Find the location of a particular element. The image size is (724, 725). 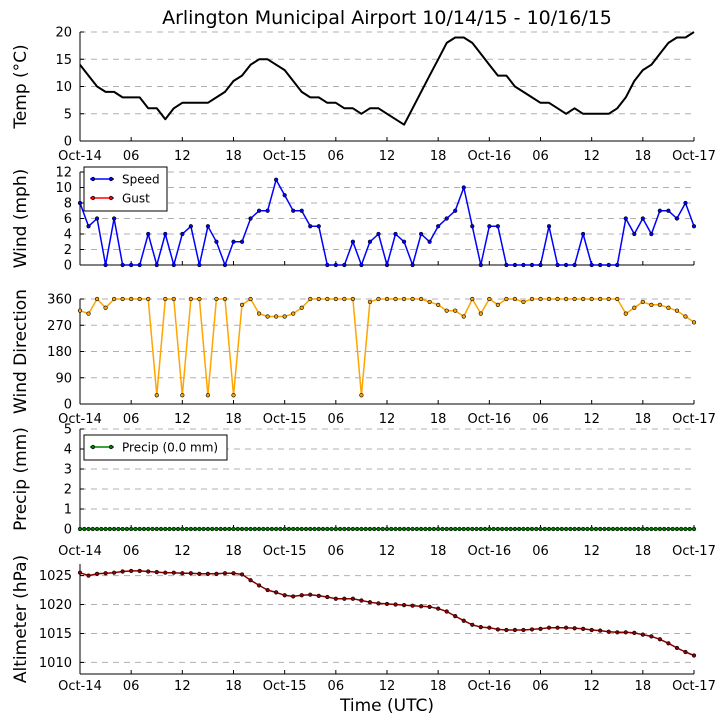

y-tick-label-wind: 4 is located at coordinates (68, 235).